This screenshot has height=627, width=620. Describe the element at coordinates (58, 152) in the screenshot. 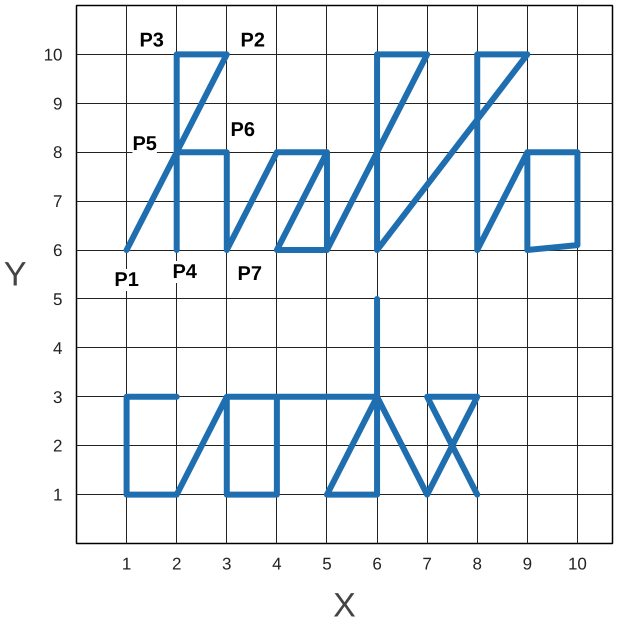

I see `y-tick-label: 8` at that location.